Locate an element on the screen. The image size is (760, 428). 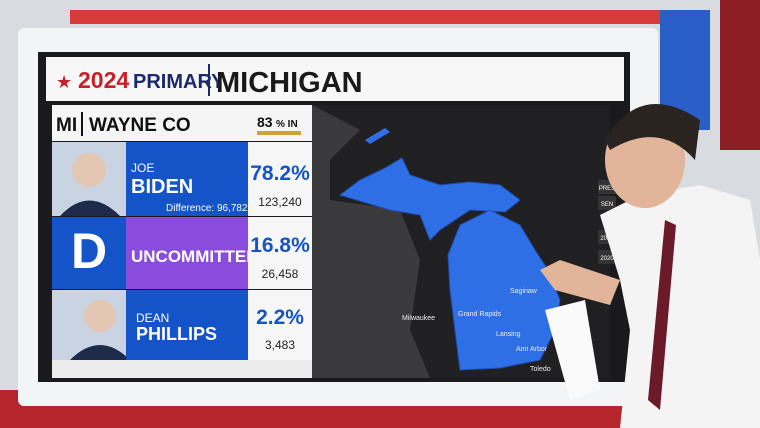
studio-light is located at coordinates (365, 17).